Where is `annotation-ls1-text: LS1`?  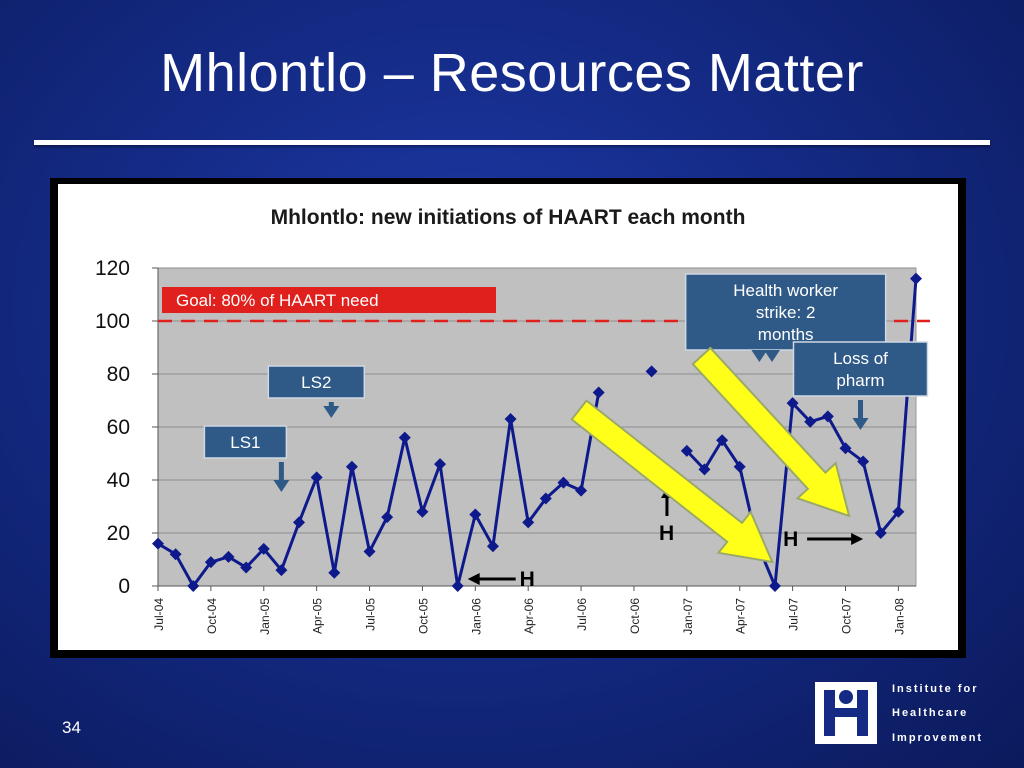
annotation-ls1-text: LS1 is located at coordinates (245, 442).